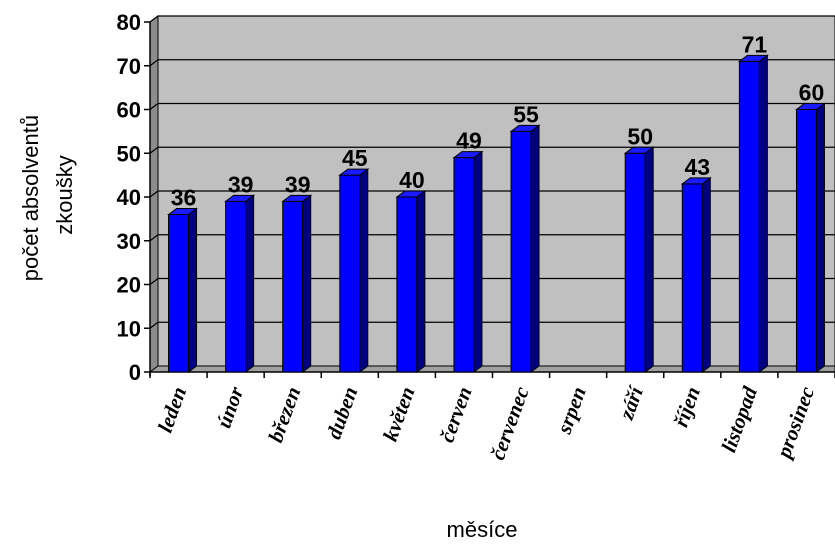  I want to click on data-label-10: 43, so click(697, 167).